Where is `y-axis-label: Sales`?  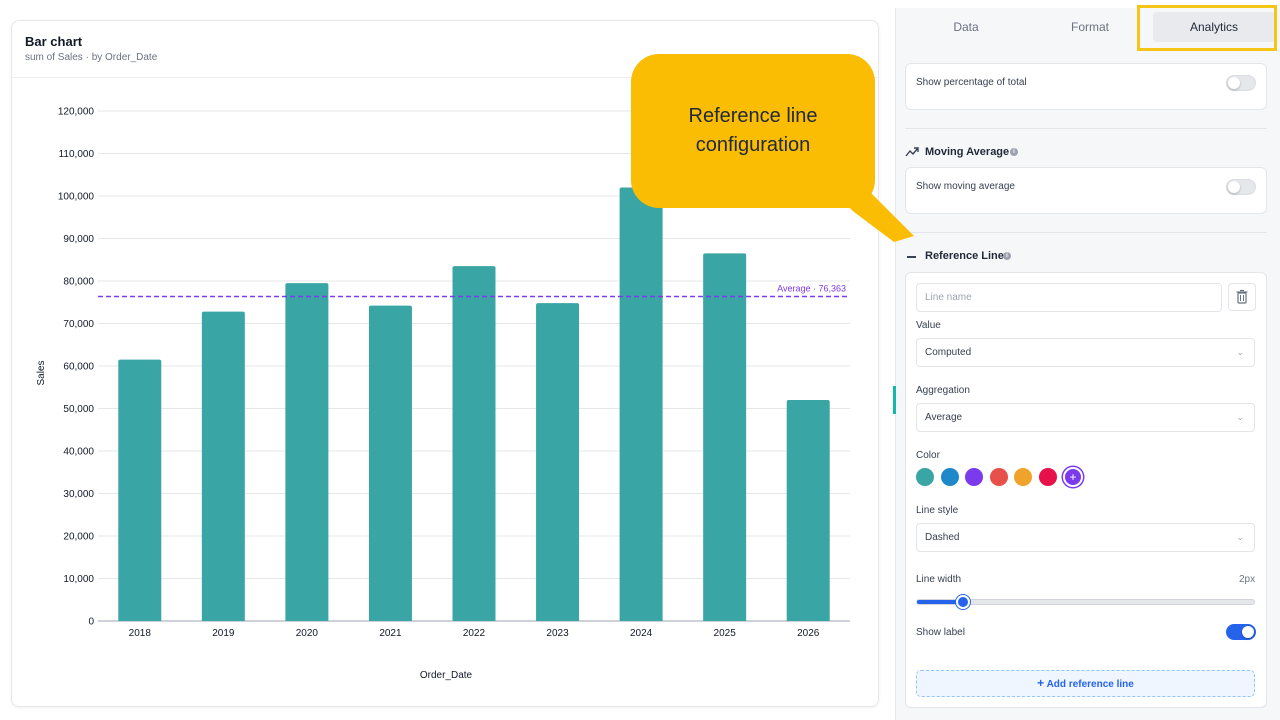
y-axis-label: Sales is located at coordinates (41, 372).